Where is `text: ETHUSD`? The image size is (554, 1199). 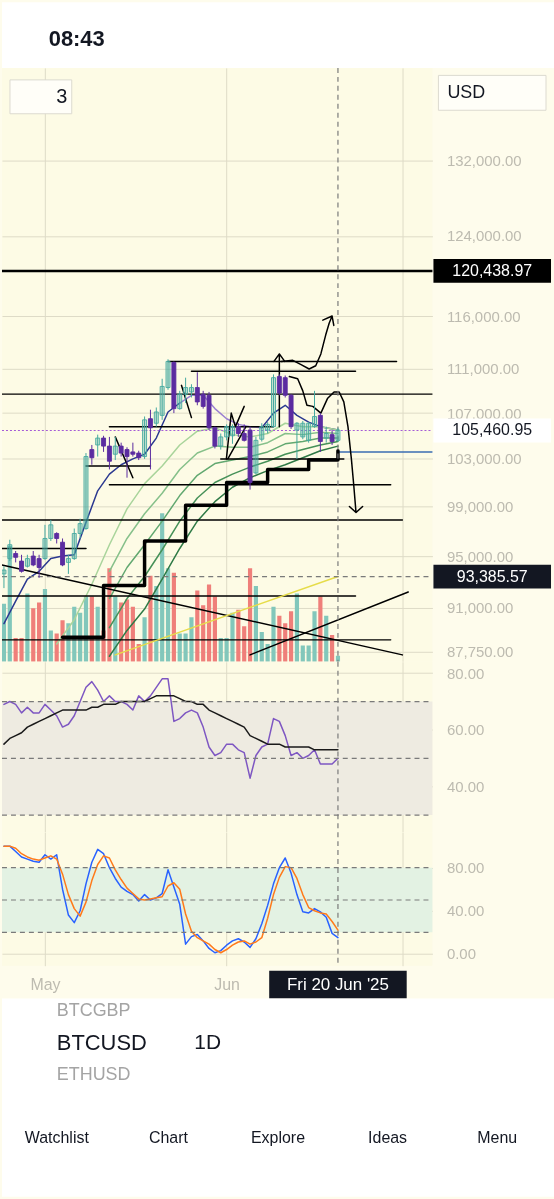
text: ETHUSD is located at coordinates (93, 1074).